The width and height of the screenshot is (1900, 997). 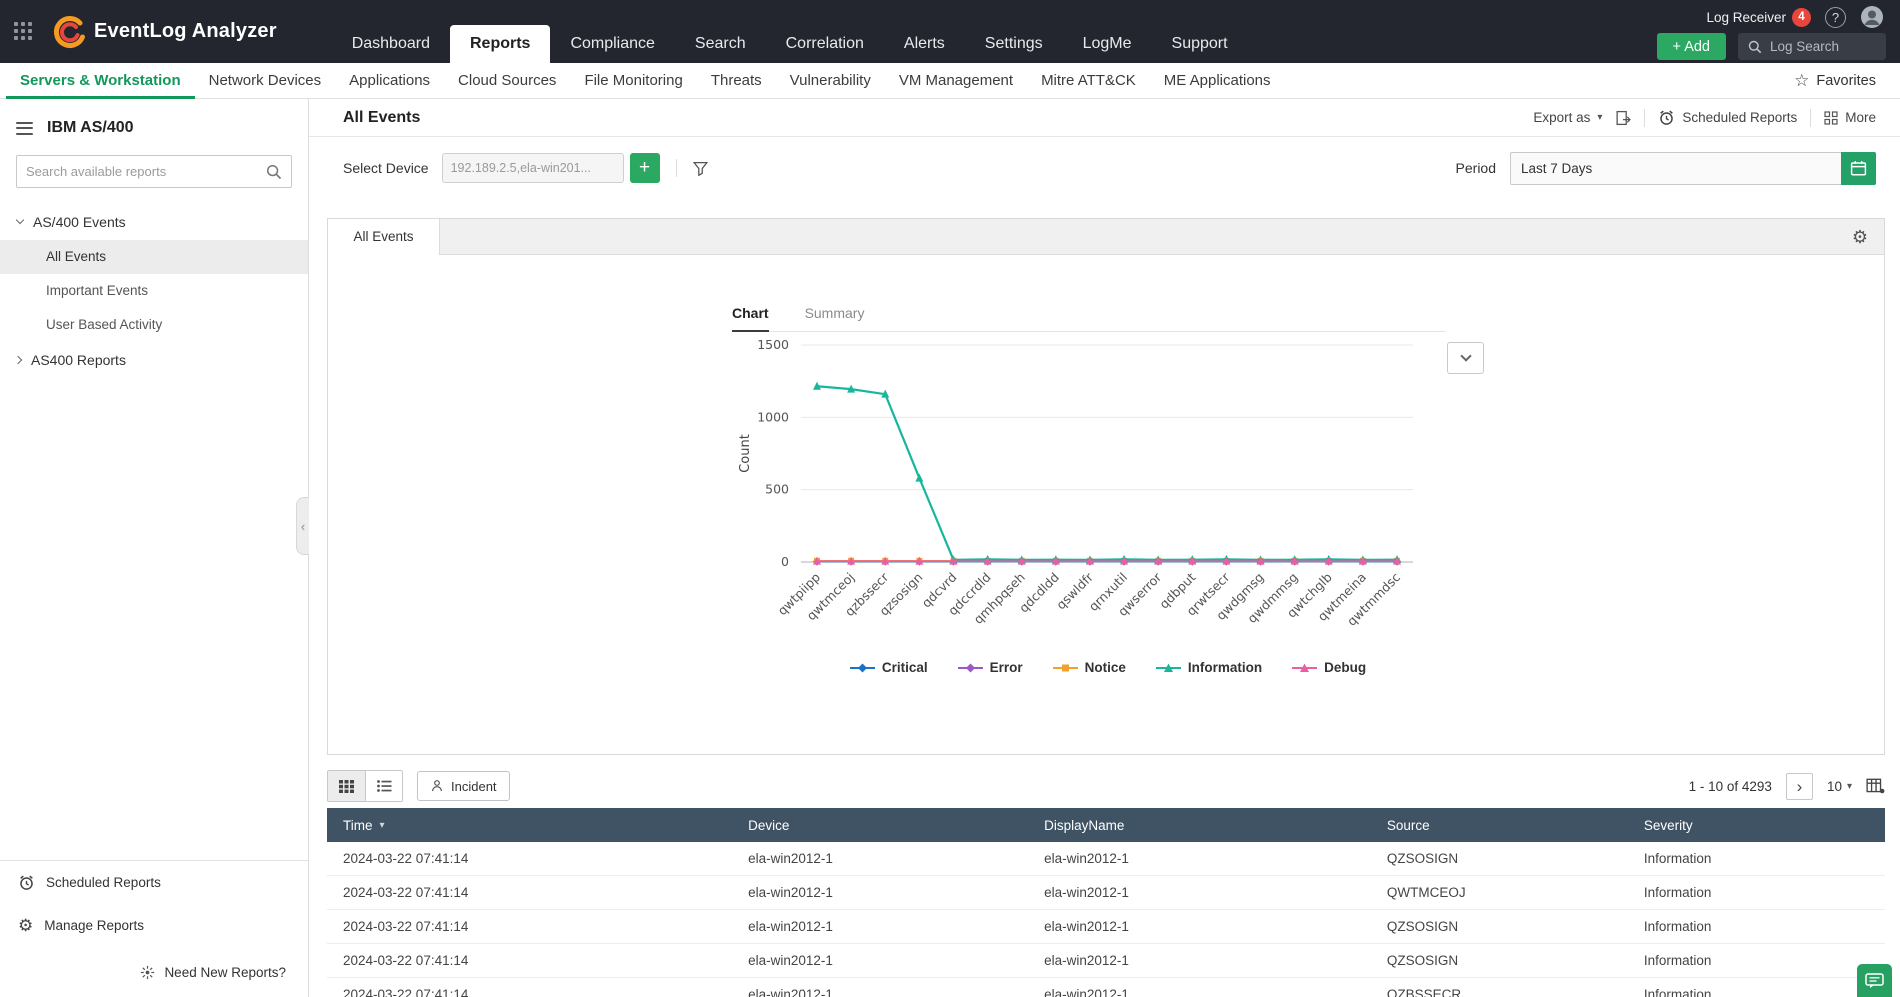 I want to click on help-button: ?, so click(x=1835, y=17).